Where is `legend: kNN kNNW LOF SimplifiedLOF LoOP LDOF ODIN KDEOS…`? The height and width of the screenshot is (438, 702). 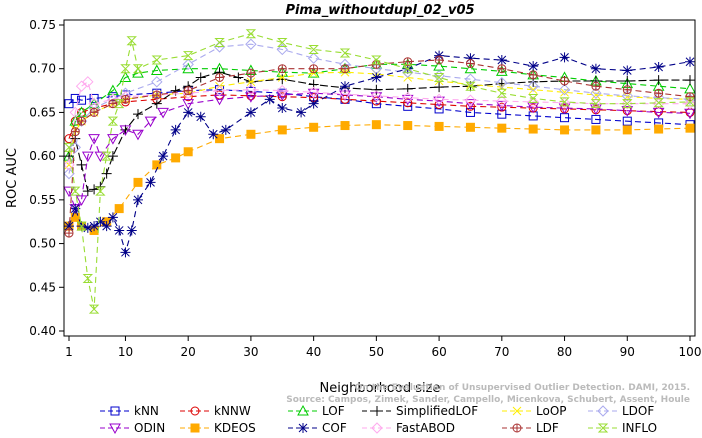 legend: kNN kNNW LOF SimplifiedLOF LoOP LDOF ODIN KDEOS… is located at coordinates (378, 419).